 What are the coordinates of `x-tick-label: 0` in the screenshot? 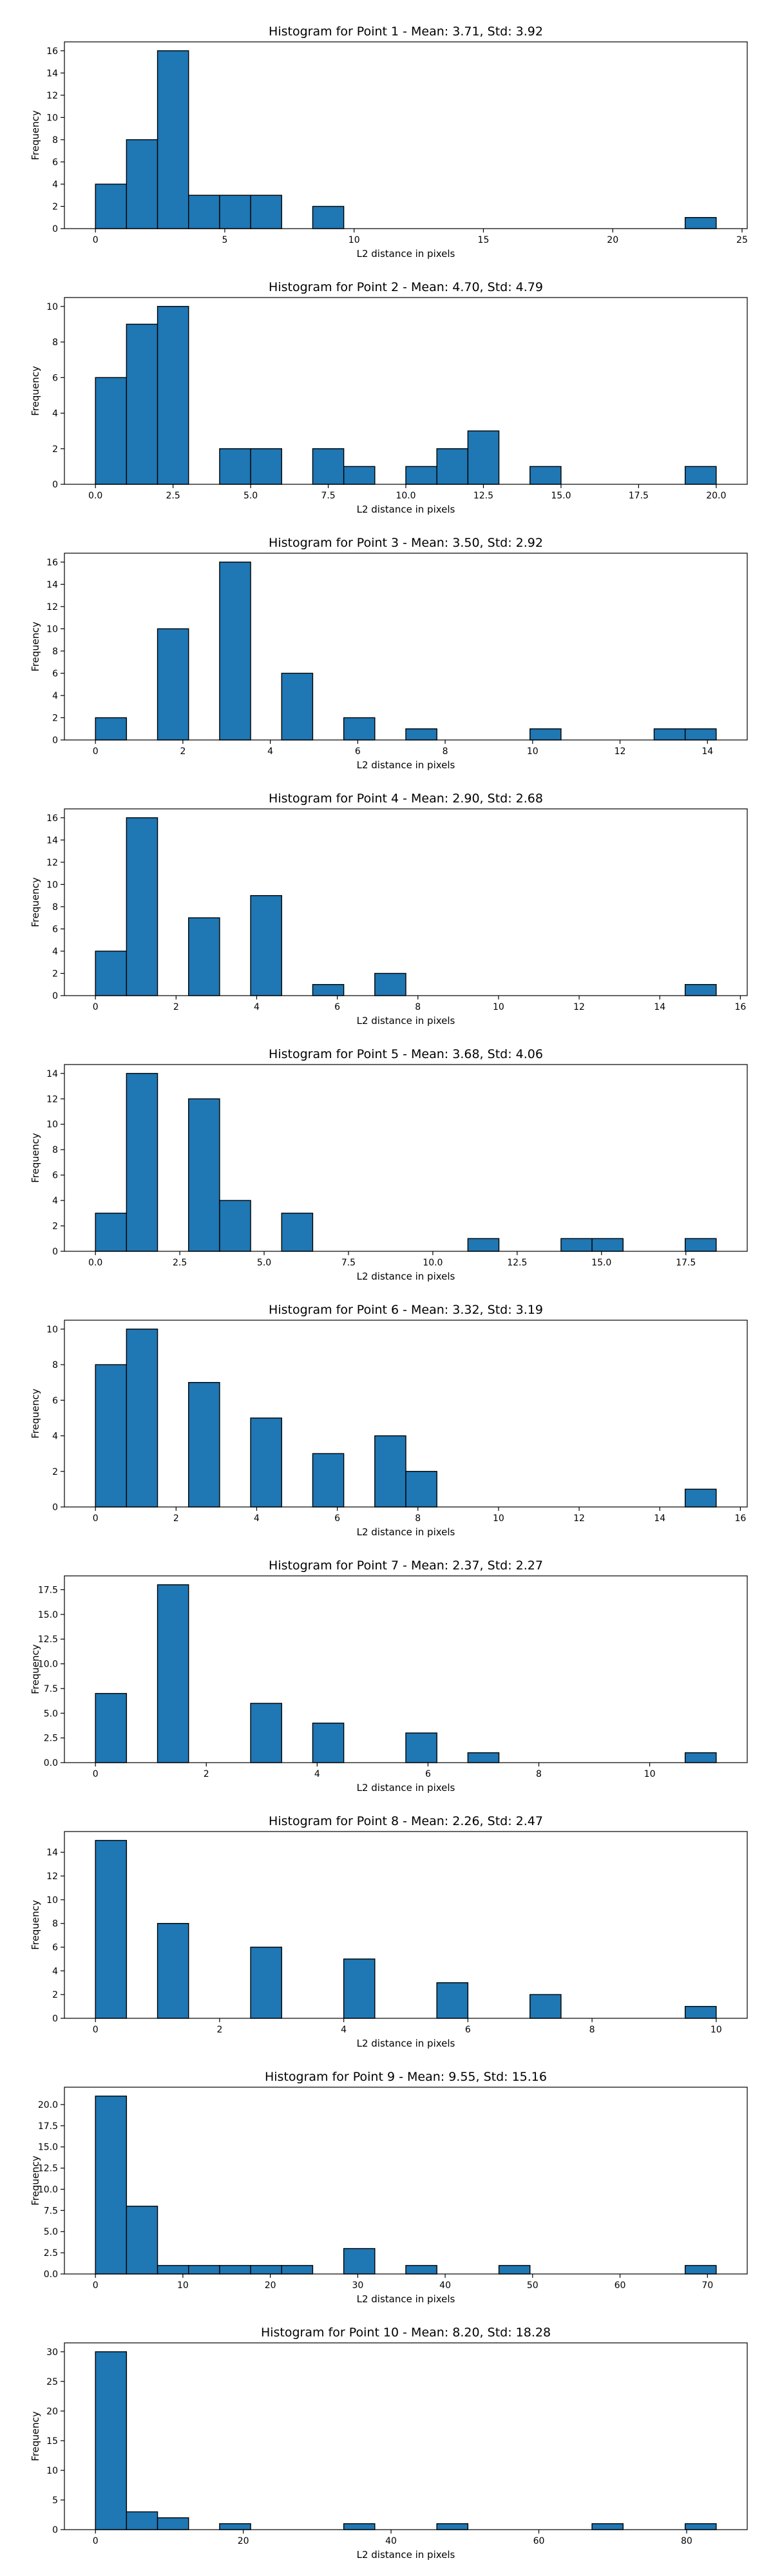 It's located at (96, 1518).